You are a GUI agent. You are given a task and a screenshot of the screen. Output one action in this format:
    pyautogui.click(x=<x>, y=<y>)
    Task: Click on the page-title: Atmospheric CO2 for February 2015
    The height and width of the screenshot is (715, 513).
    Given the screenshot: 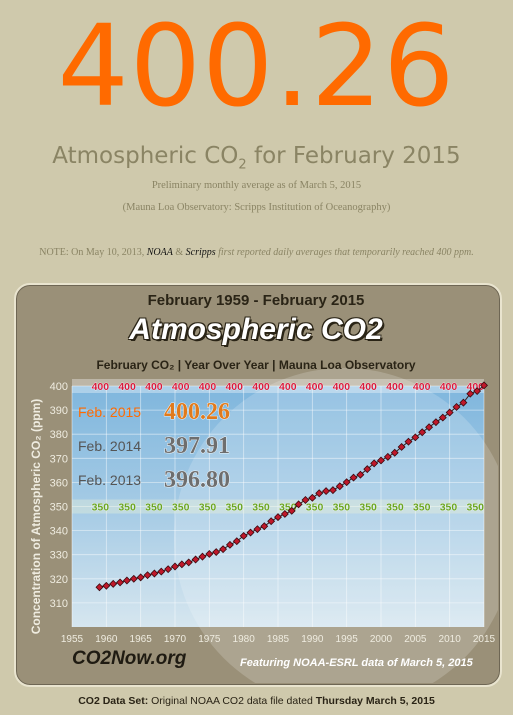 What is the action you would take?
    pyautogui.click(x=256, y=158)
    